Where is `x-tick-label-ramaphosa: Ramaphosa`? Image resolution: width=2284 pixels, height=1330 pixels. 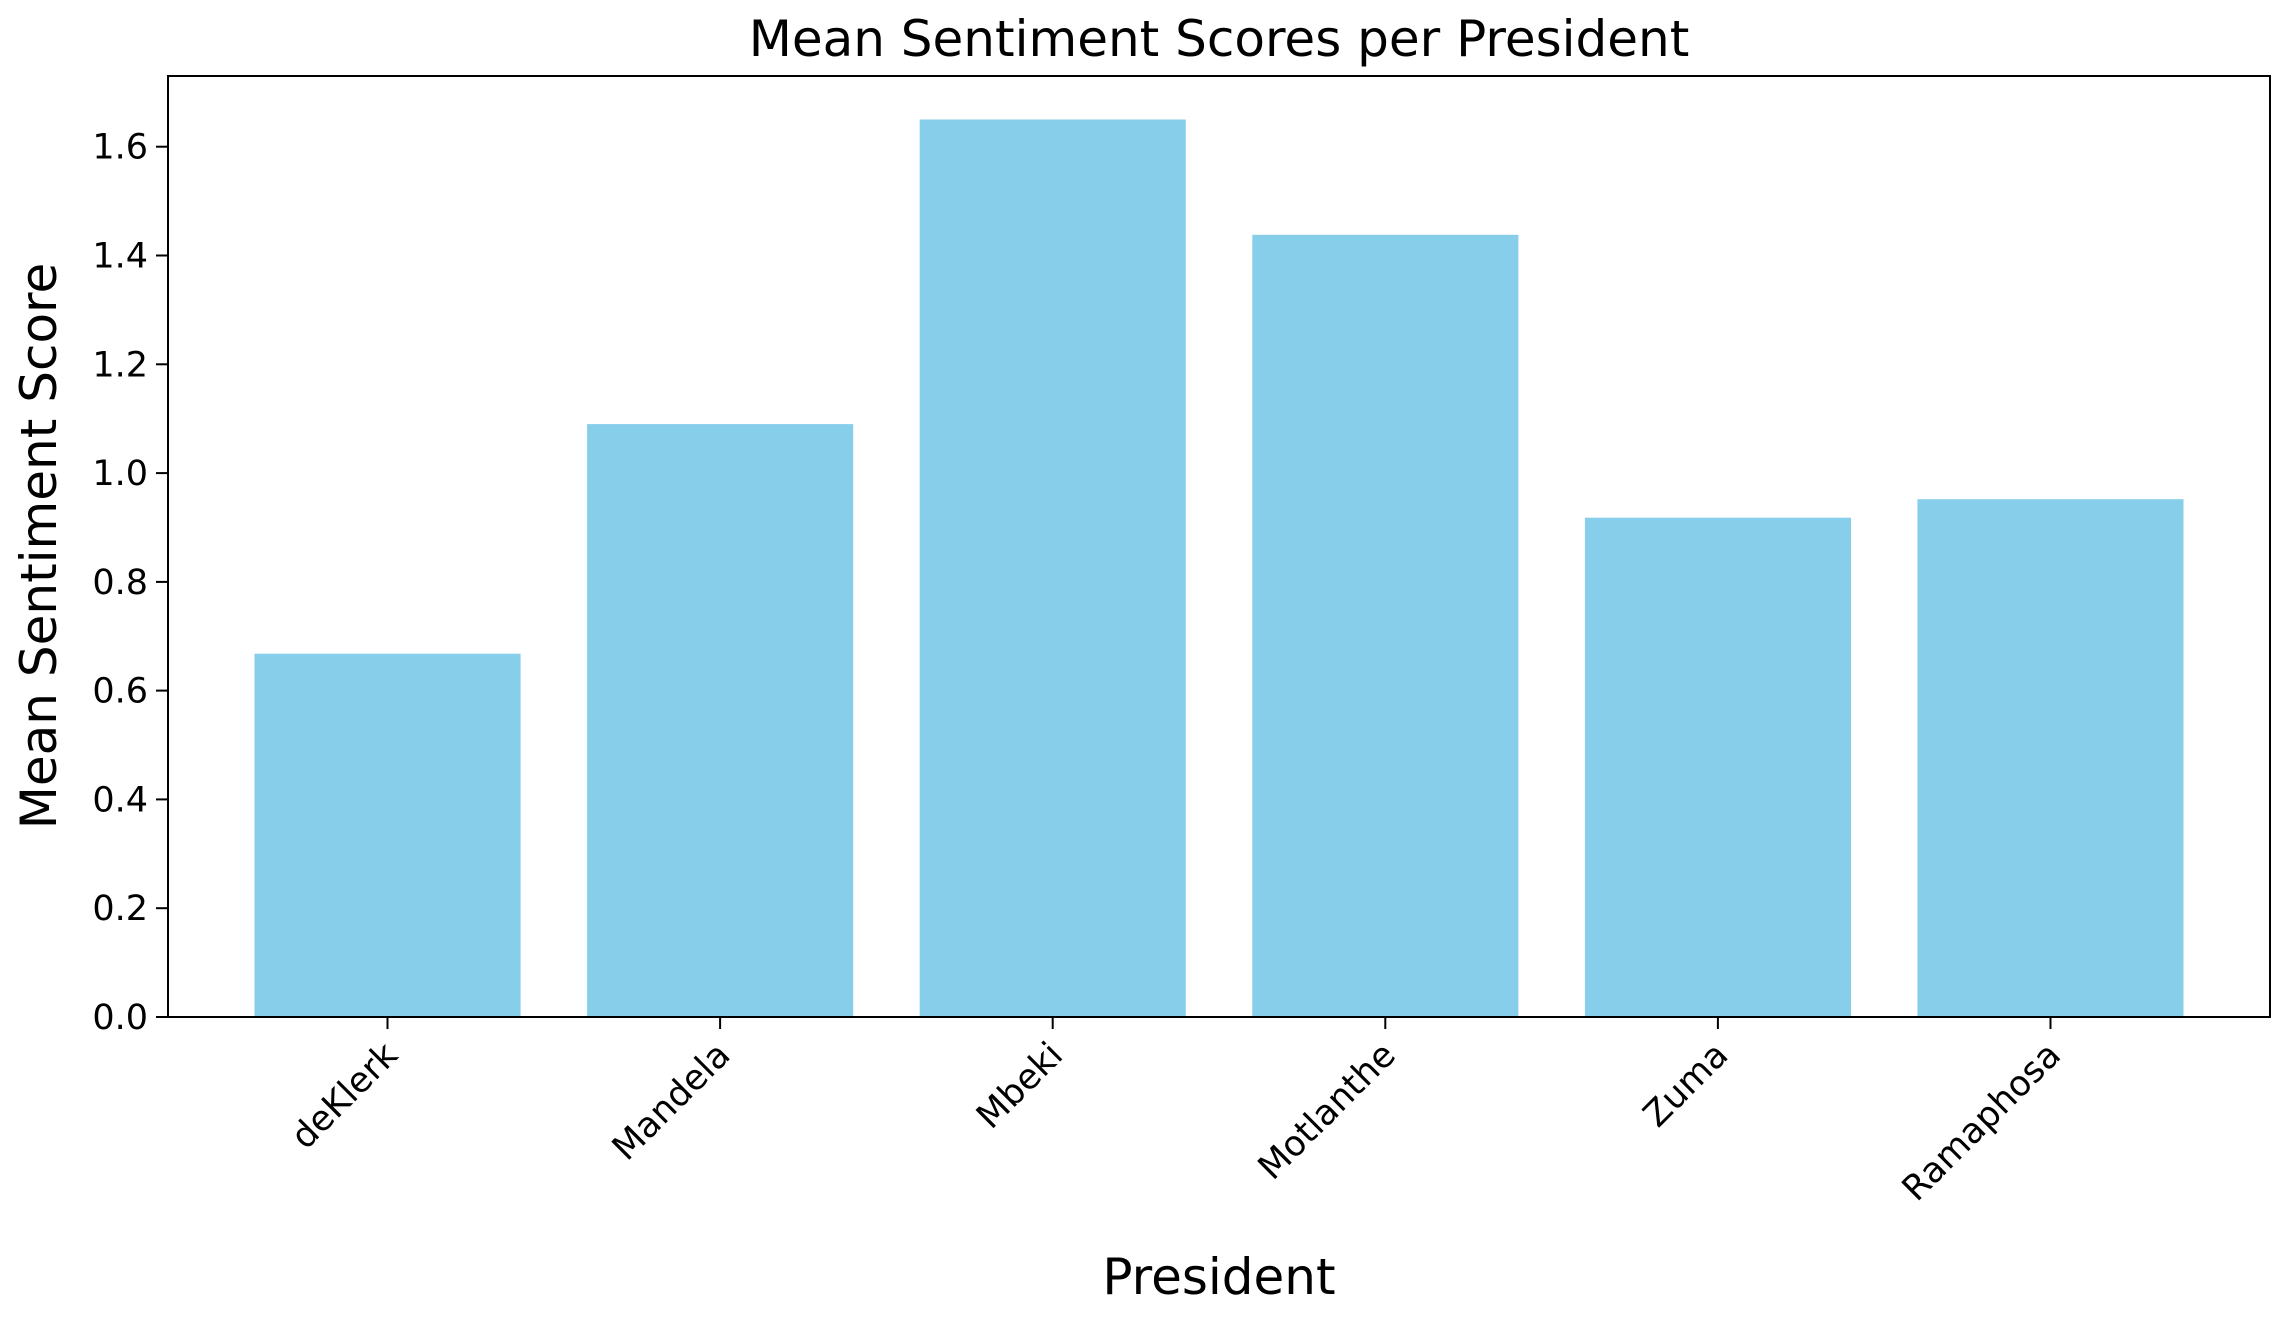 x-tick-label-ramaphosa: Ramaphosa is located at coordinates (1982, 1122).